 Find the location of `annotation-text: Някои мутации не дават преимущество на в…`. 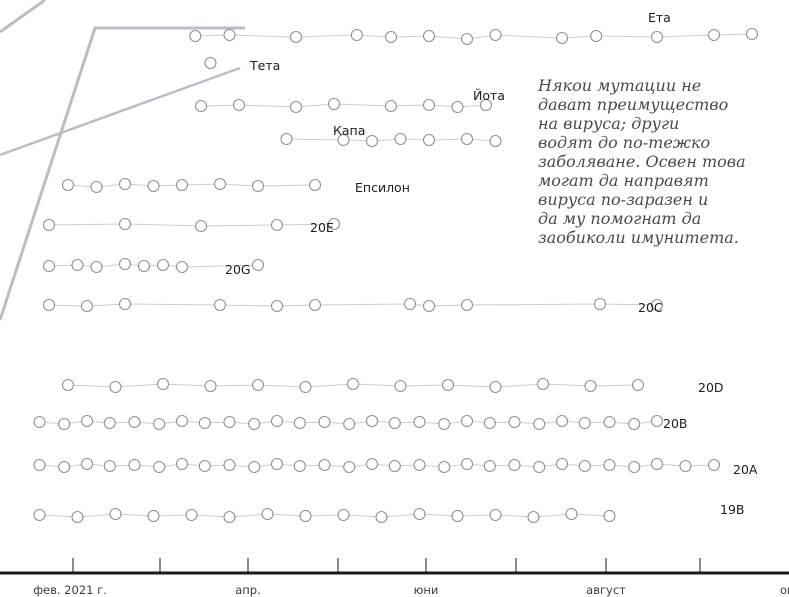

annotation-text: Някои мутации не дават преимущество на в… is located at coordinates (642, 161).